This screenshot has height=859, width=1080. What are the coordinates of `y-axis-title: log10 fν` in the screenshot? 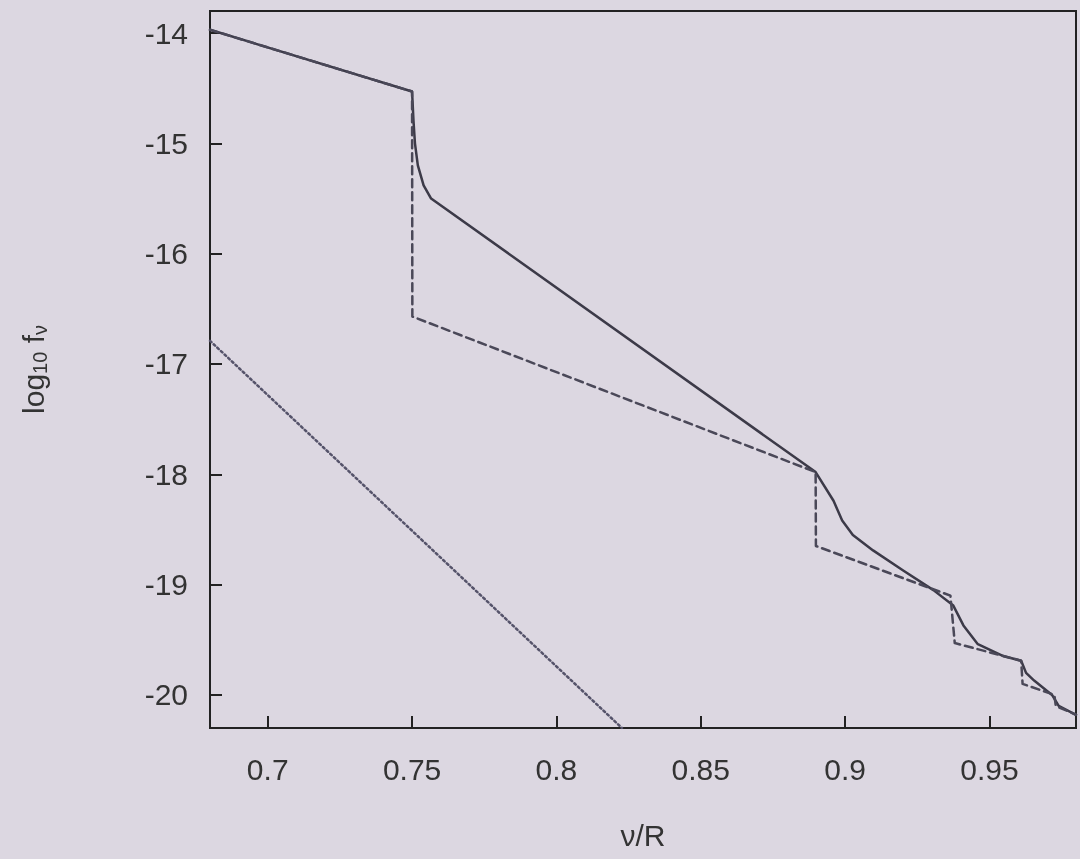 It's located at (33, 369).